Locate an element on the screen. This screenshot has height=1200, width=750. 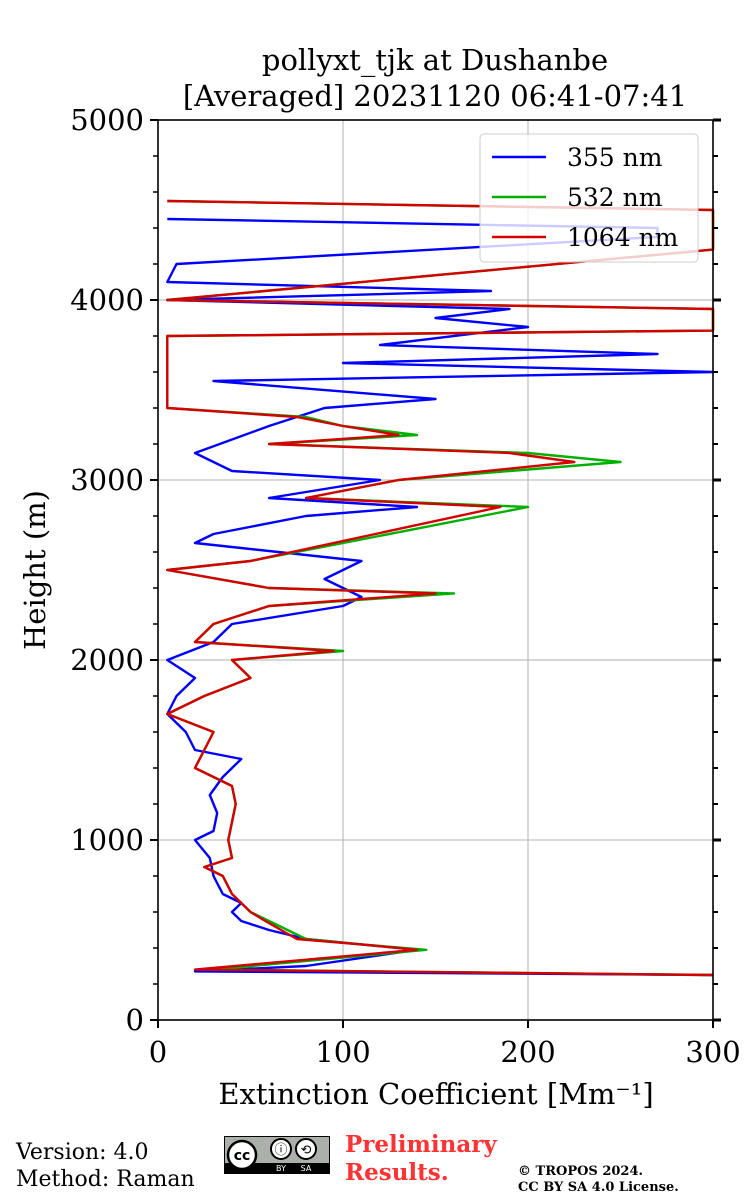
chart-title: pollyxt_tjk at Dushanbe is located at coordinates (435, 60).